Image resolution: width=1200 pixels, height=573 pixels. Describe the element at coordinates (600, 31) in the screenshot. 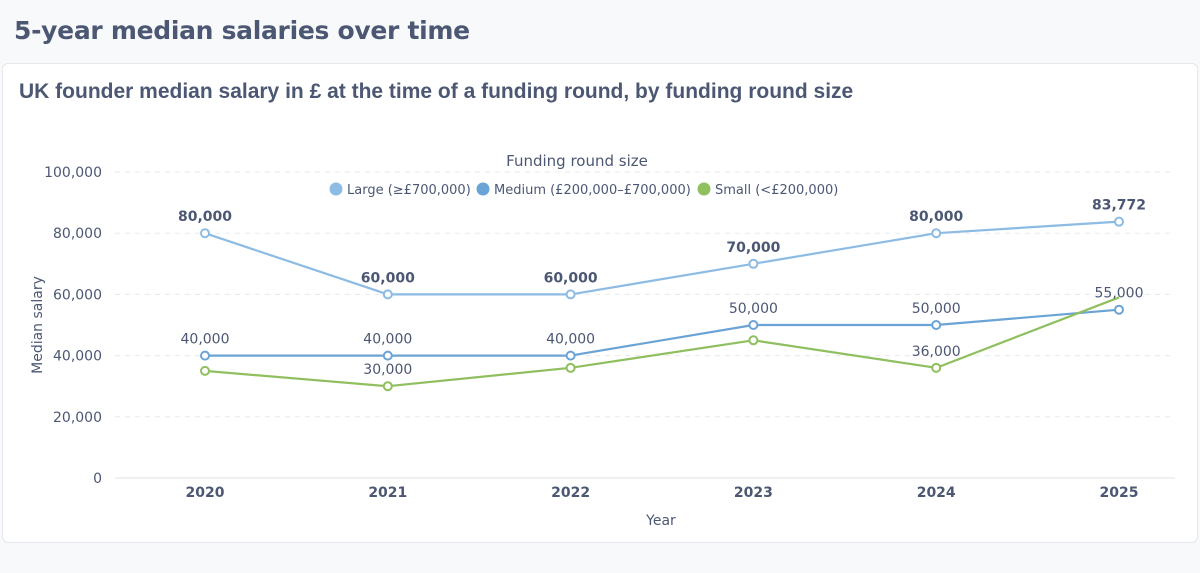

I see `section-header: 5-year median salaries over time` at that location.